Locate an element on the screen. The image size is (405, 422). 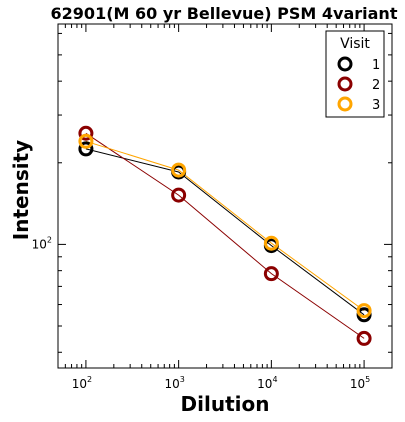
chart-title: 62901(M 60 yr Bellevue) PSM 4variant is located at coordinates (224, 13).